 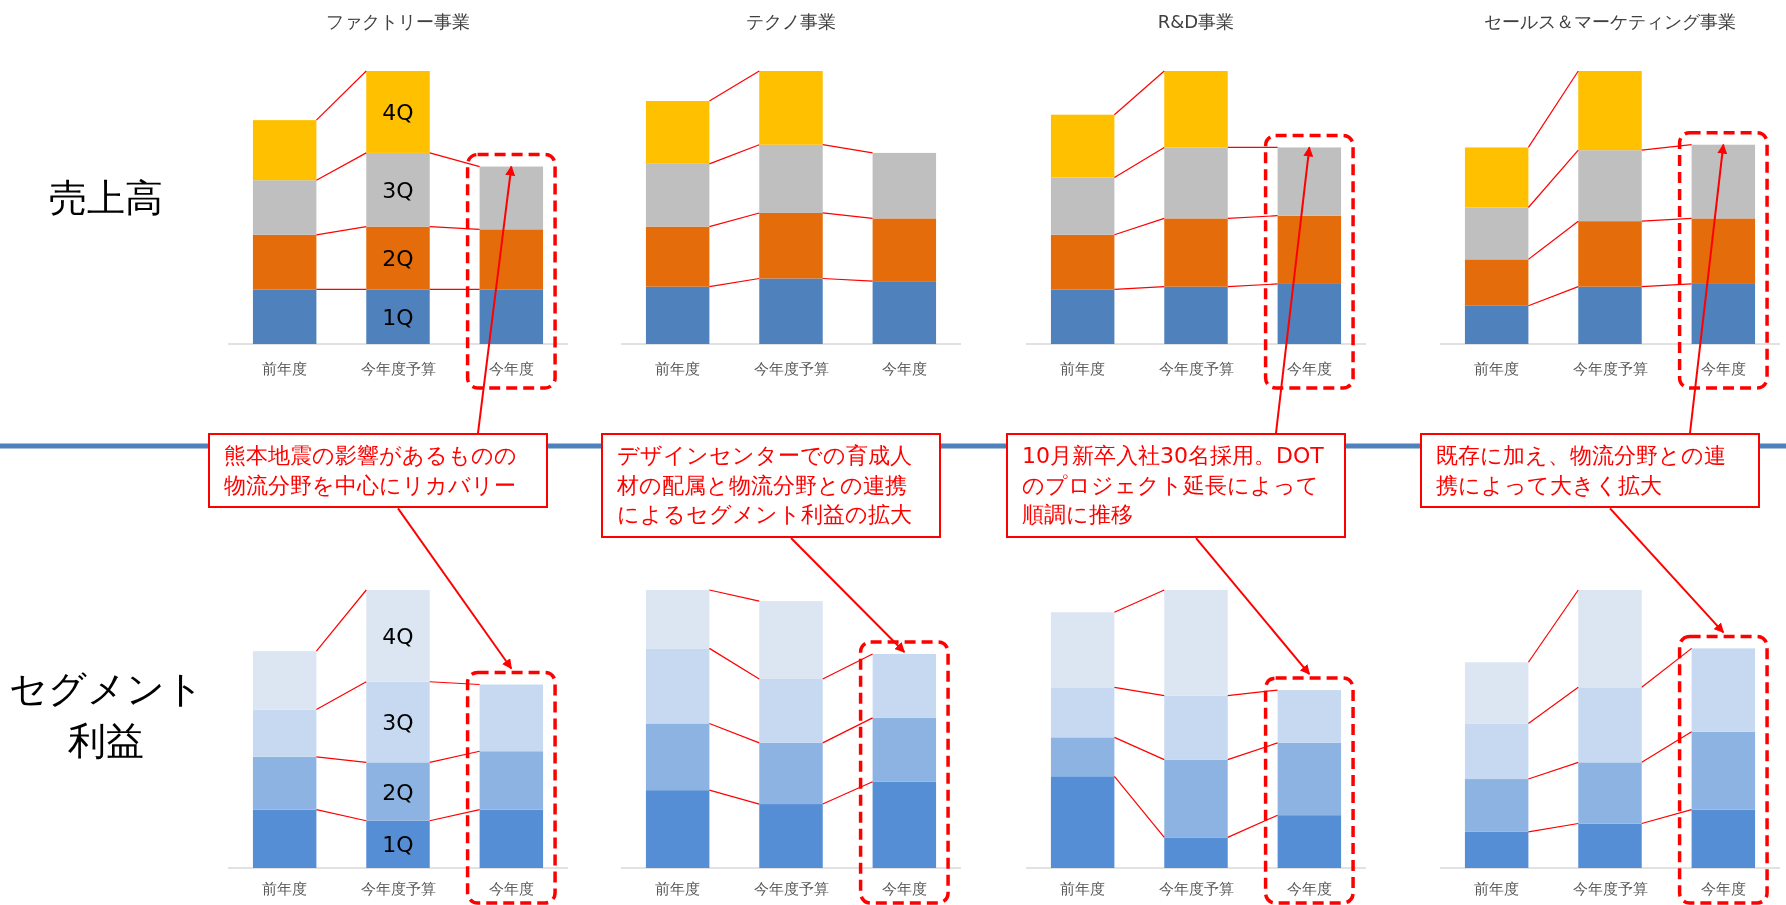 What do you see at coordinates (1196, 21) in the screenshot?
I see `chart-title: R&D事業` at bounding box center [1196, 21].